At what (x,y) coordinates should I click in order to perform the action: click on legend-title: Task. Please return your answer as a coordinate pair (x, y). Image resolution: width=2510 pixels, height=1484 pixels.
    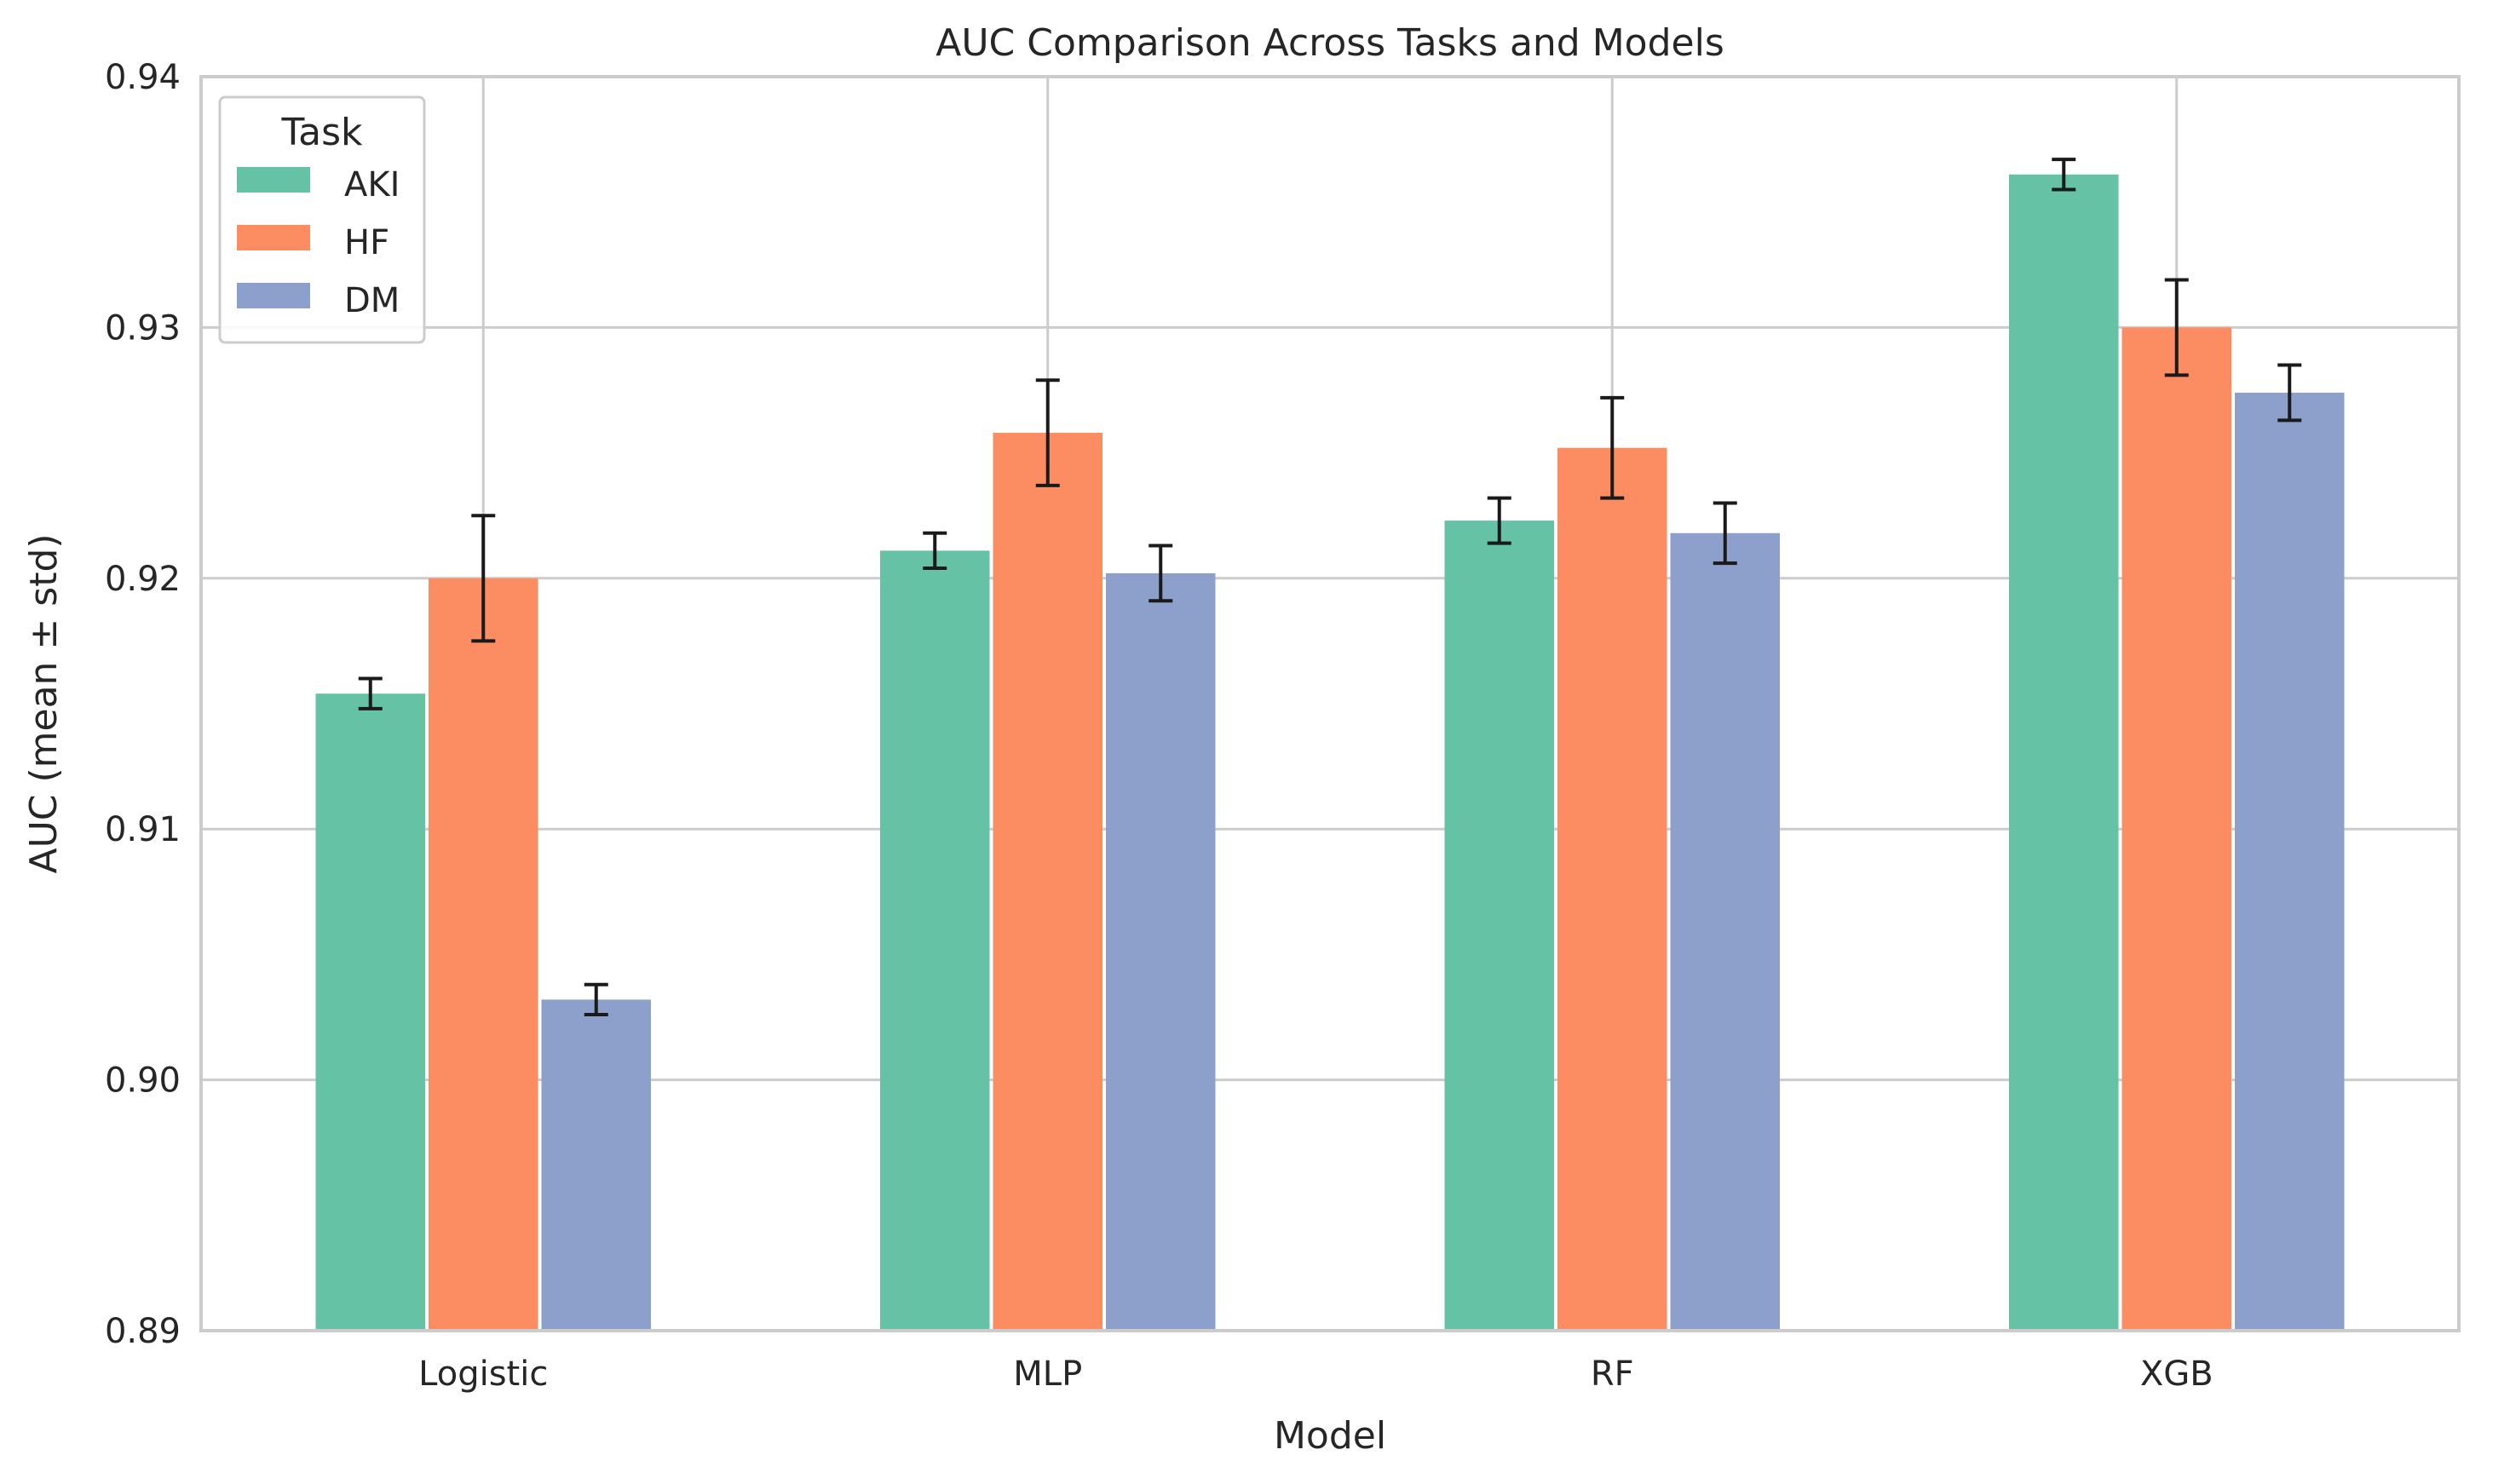
    Looking at the image, I should click on (322, 132).